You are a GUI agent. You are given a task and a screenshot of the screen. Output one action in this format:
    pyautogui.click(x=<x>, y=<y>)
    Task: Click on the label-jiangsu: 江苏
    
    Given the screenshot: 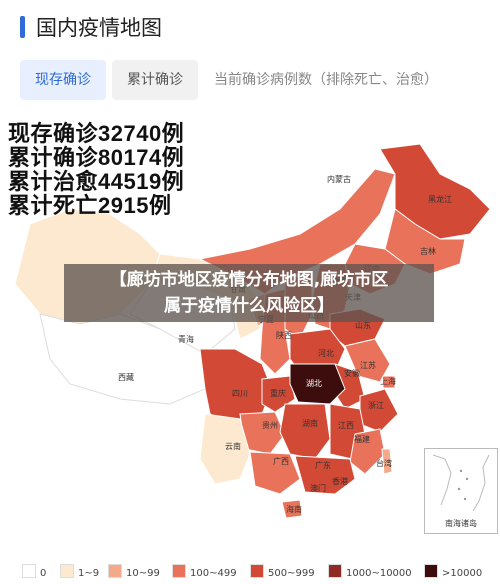 What is the action you would take?
    pyautogui.click(x=368, y=365)
    